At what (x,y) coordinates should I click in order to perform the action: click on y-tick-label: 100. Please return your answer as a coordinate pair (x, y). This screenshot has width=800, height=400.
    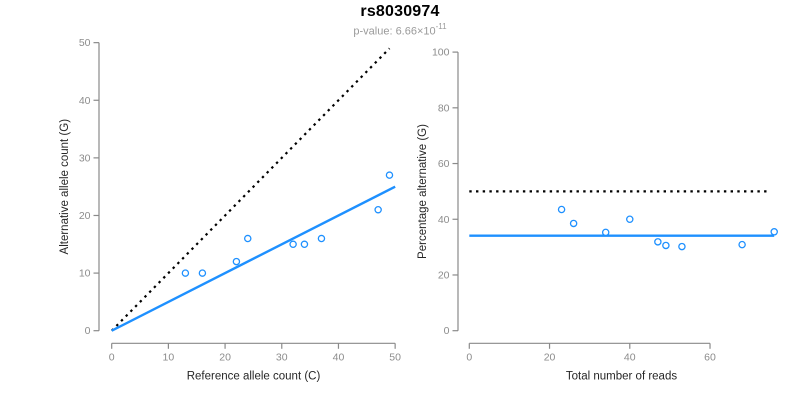
    Looking at the image, I should click on (441, 53).